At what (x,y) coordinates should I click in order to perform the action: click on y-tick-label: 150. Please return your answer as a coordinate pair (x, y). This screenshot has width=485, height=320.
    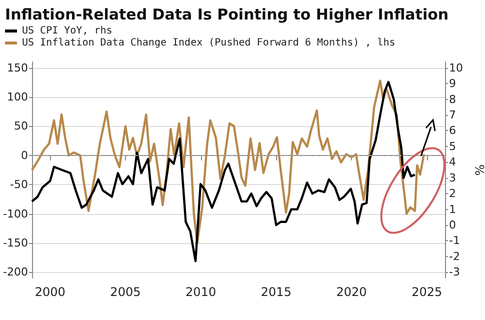
    Looking at the image, I should click on (17, 67).